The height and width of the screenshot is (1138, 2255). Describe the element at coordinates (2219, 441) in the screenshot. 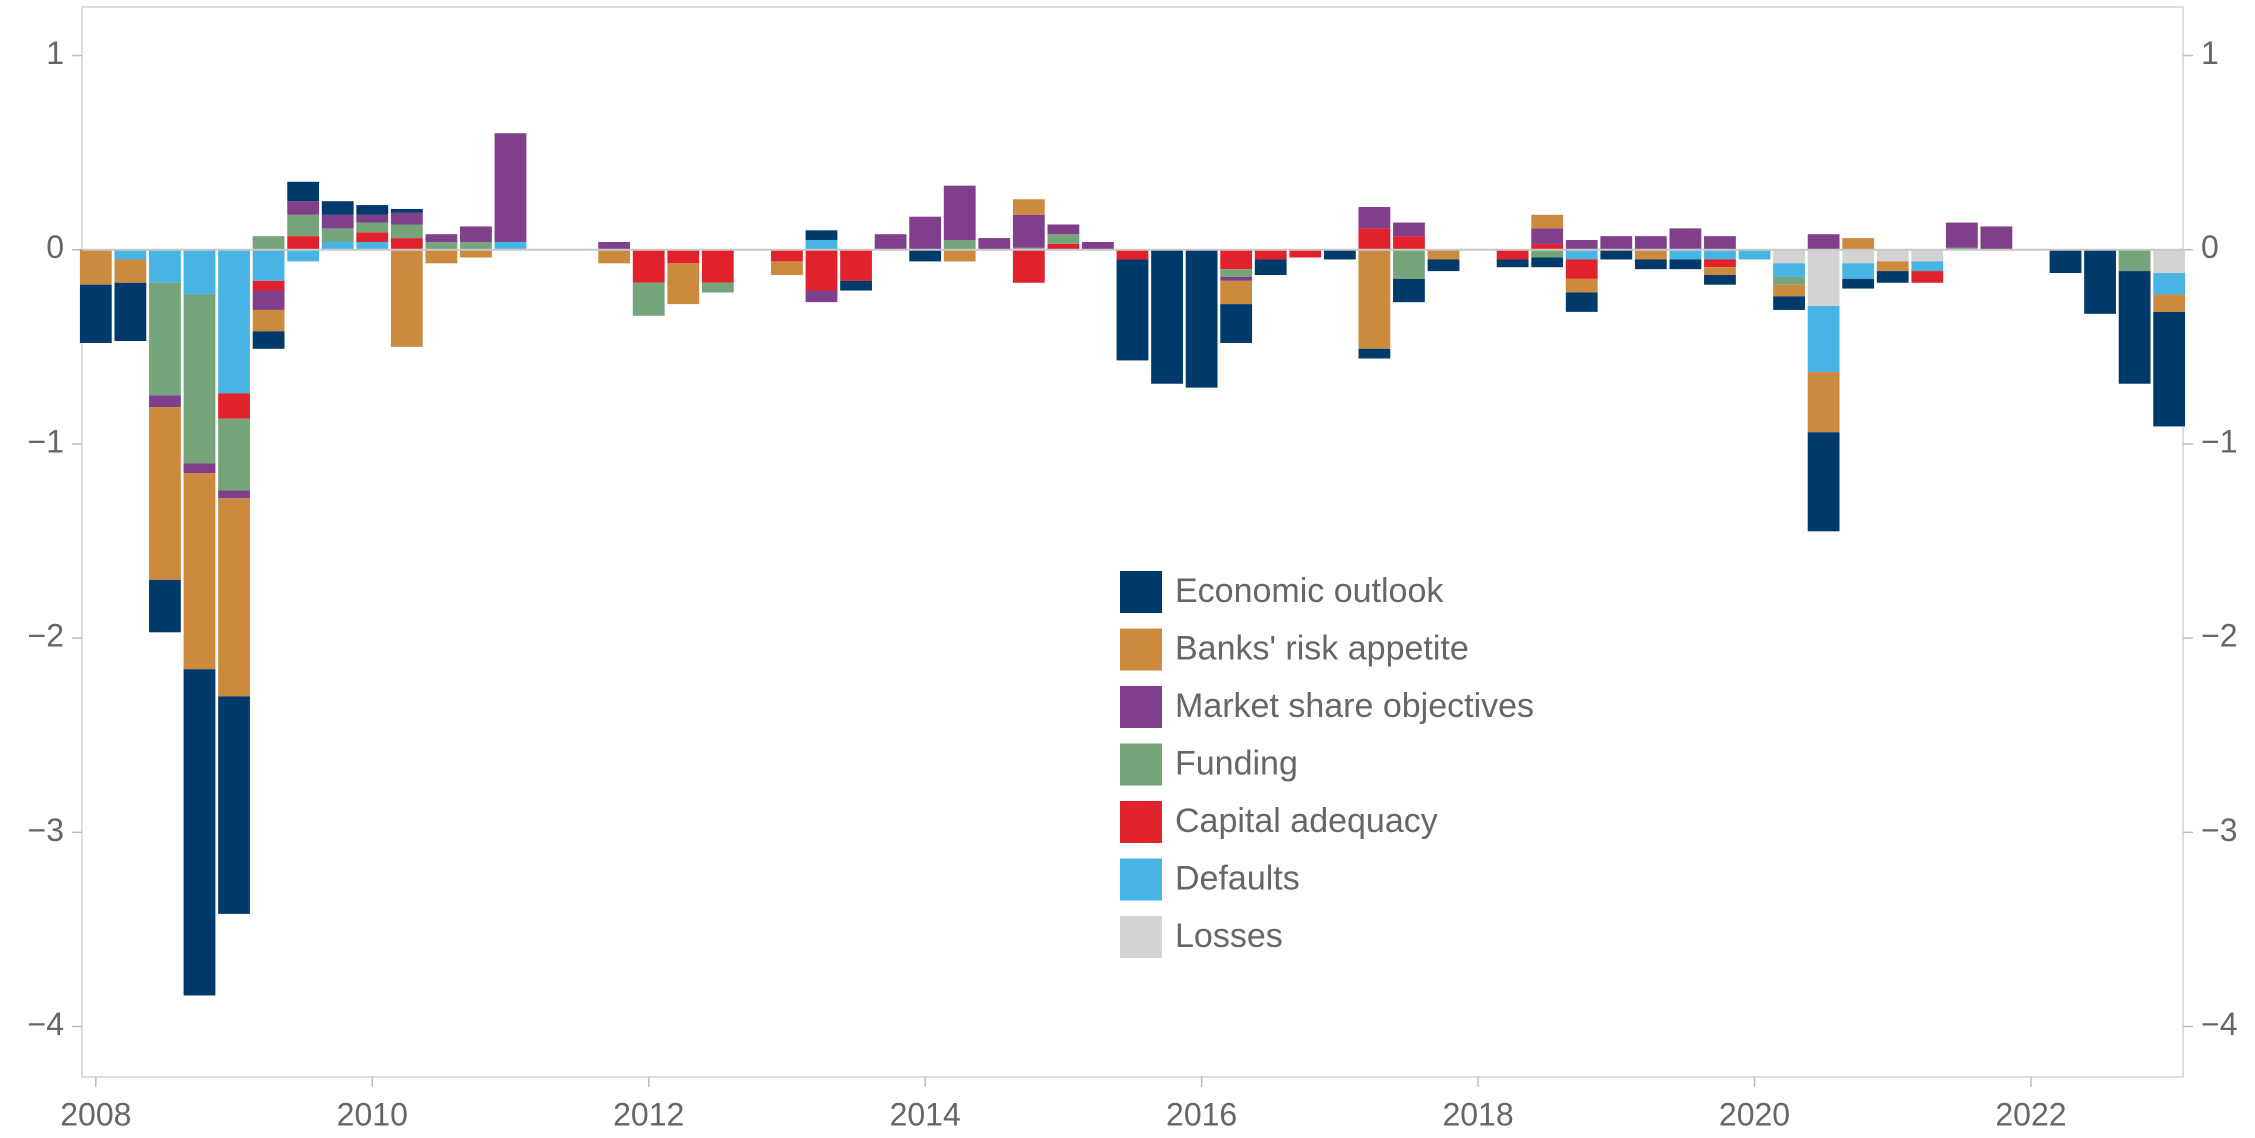

I see `y2-tick-label: −1` at that location.